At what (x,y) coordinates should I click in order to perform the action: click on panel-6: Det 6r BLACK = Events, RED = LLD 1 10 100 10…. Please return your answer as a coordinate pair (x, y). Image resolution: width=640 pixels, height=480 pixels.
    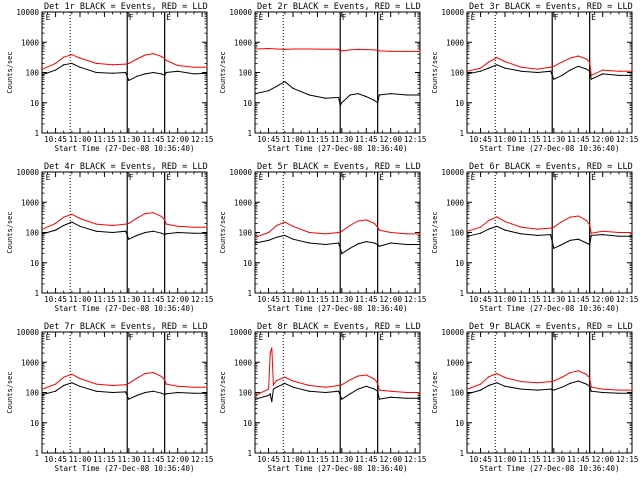
    Looking at the image, I should click on (534, 237).